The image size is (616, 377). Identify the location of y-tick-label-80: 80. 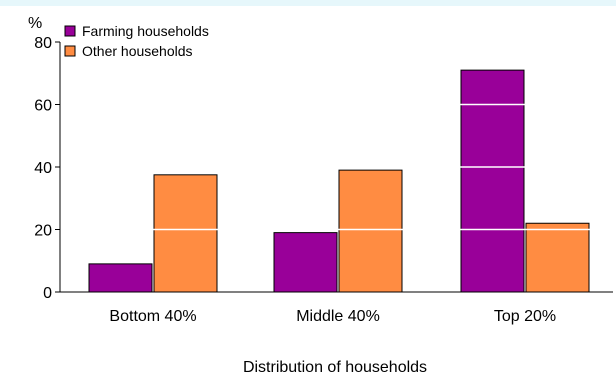
(43, 43).